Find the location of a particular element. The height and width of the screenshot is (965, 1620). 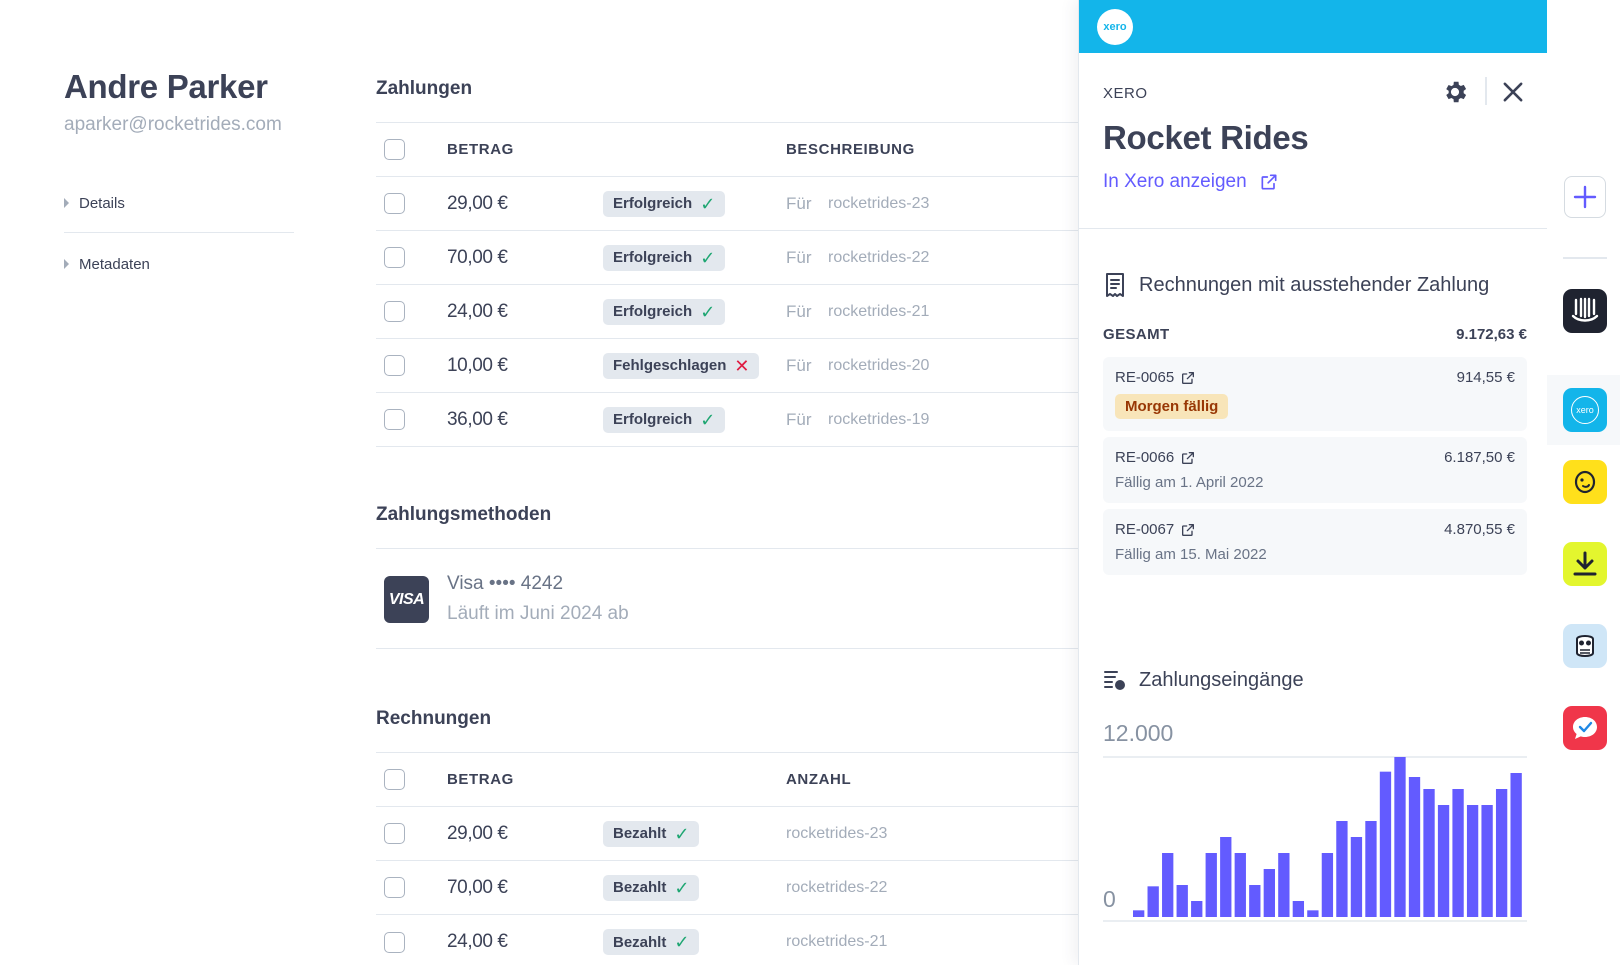

mailchimp-app-icon is located at coordinates (1585, 482).